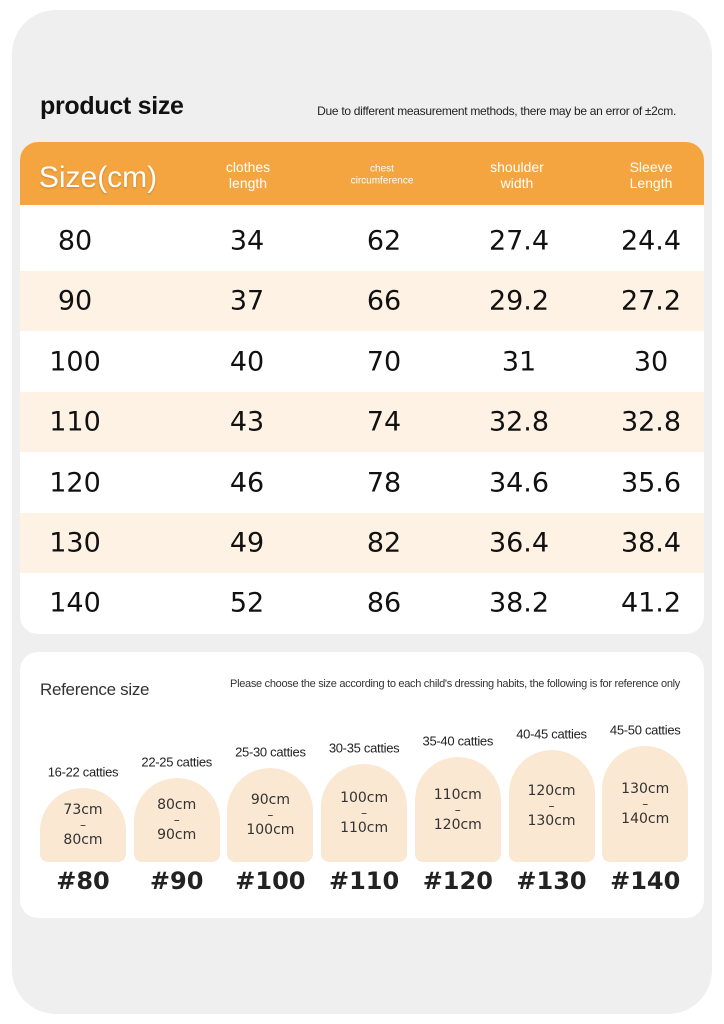 This screenshot has width=724, height=1024. I want to click on table-header, so click(362, 173).